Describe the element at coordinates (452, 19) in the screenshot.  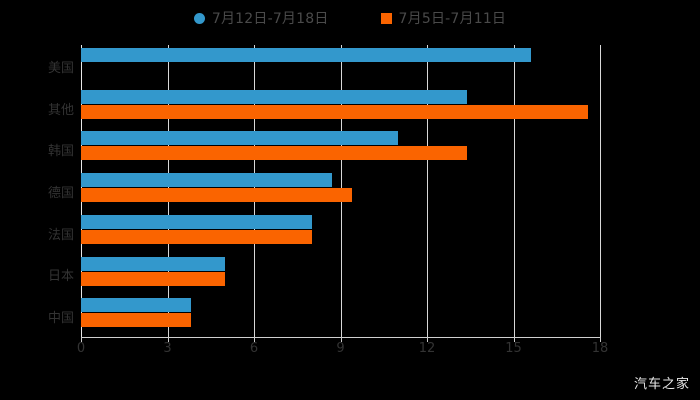
I see `legend-label-series-2: 7月5日-7月11日` at that location.